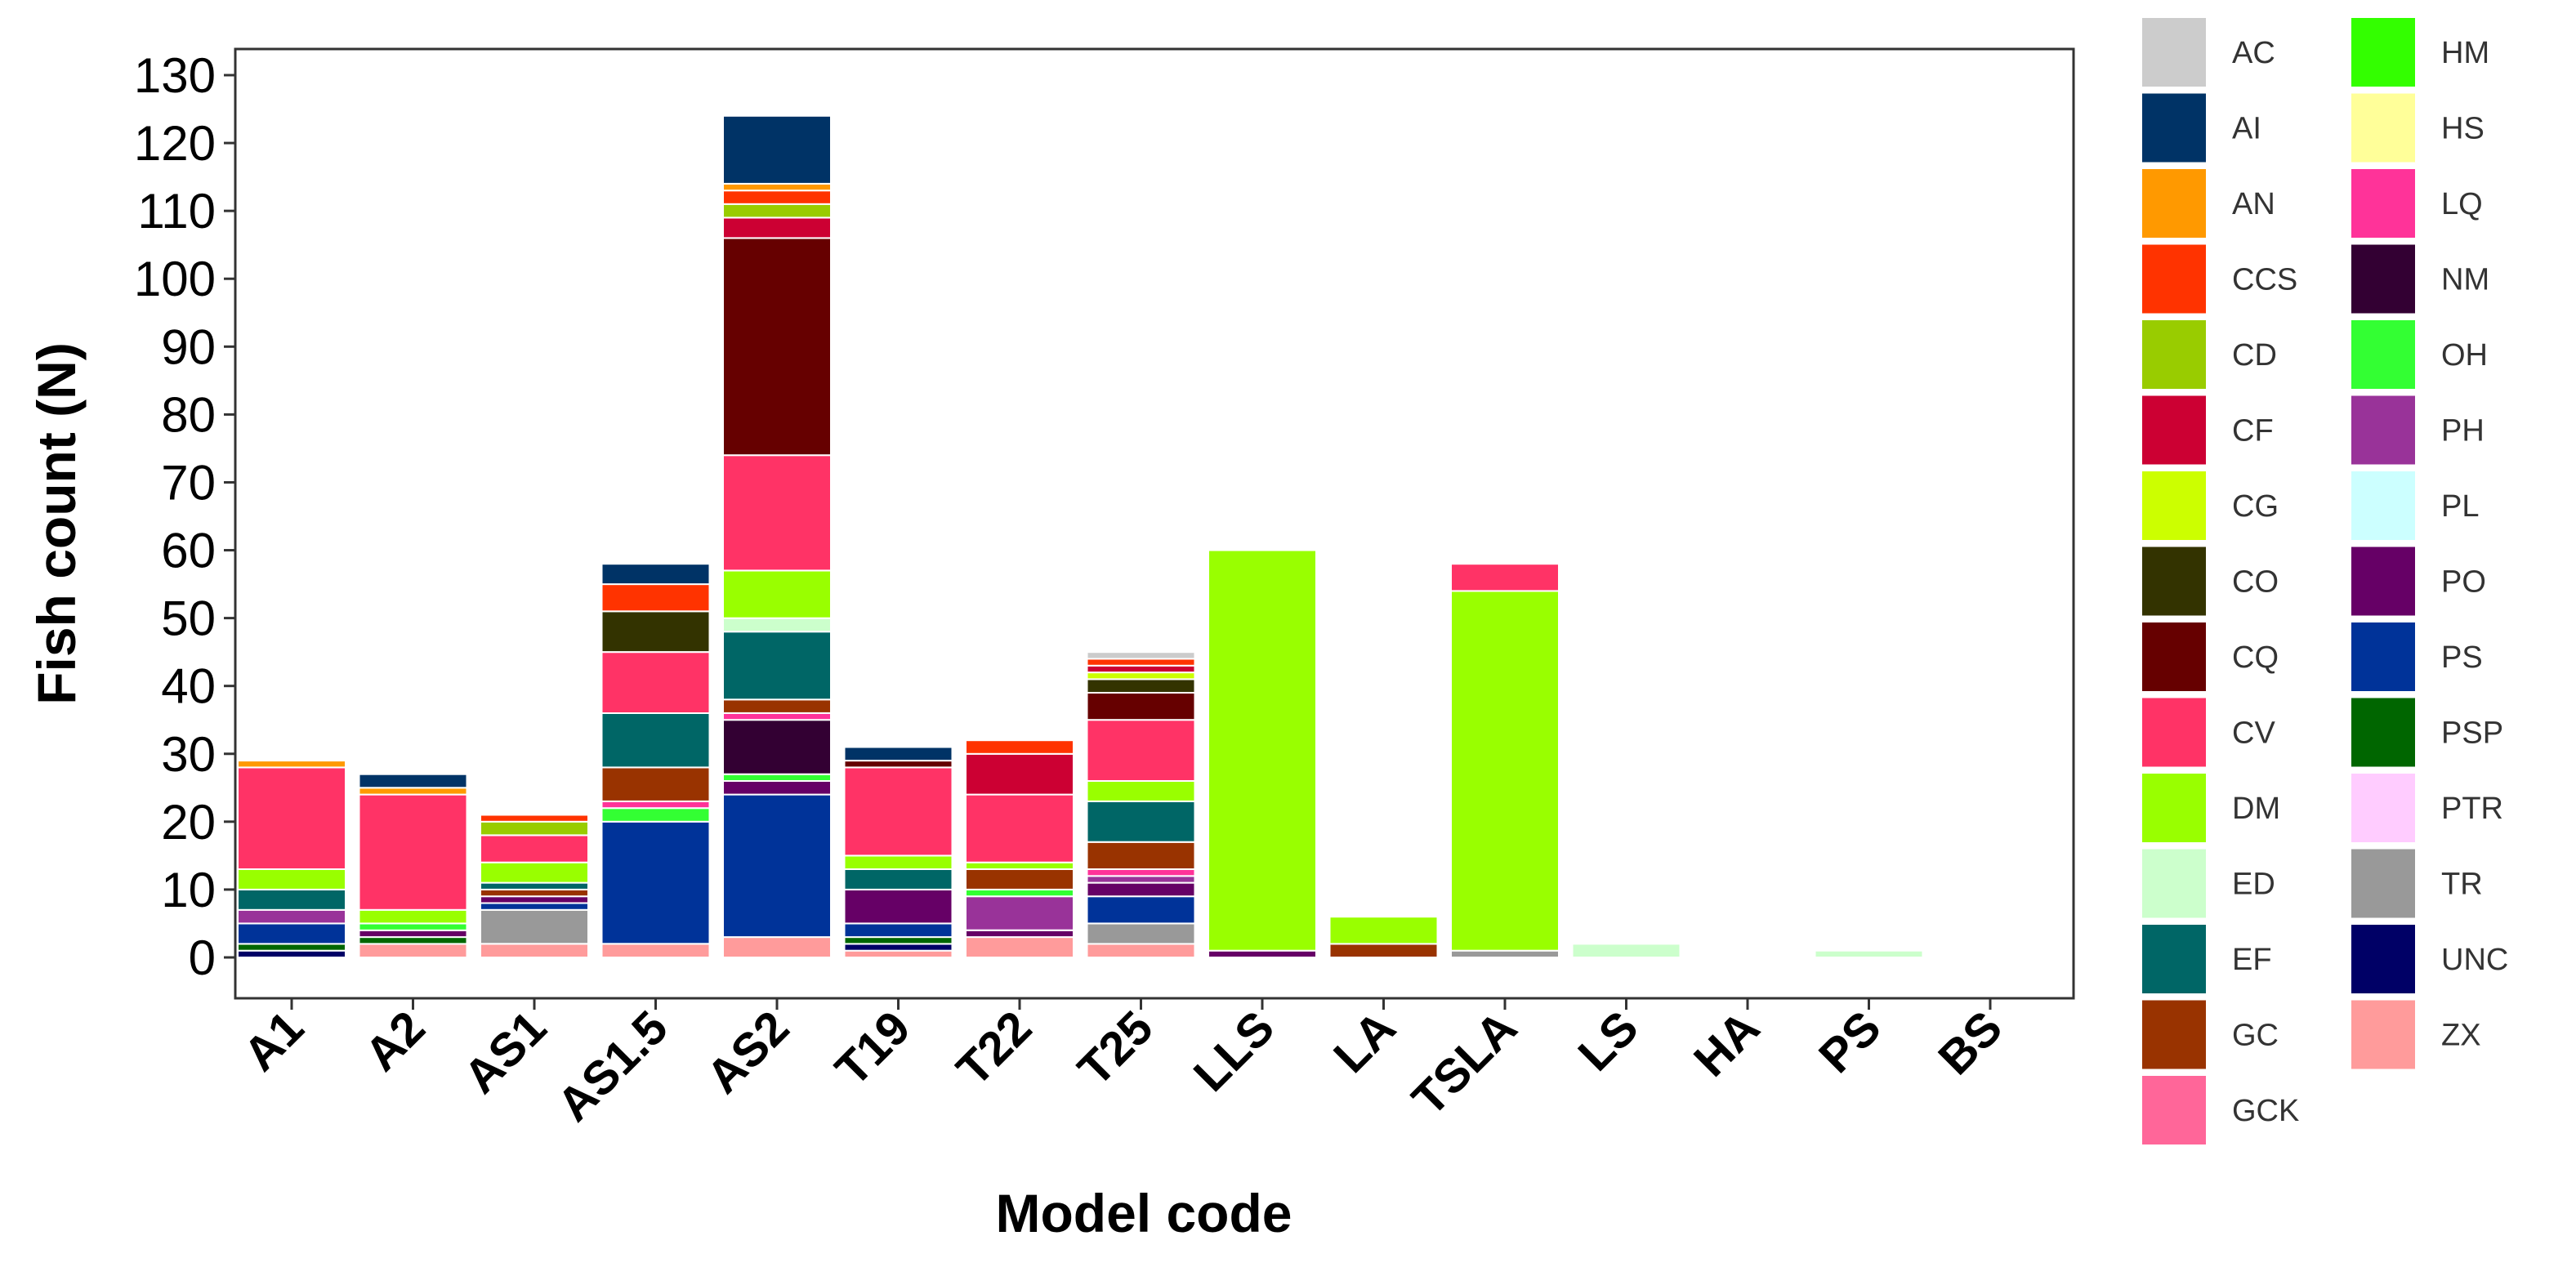 The image size is (2576, 1285). What do you see at coordinates (777, 747) in the screenshot?
I see `bar-segment-AS2-NM` at bounding box center [777, 747].